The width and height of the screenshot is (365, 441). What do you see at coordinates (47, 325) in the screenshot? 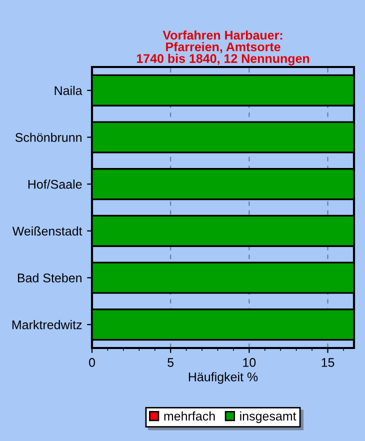
I see `y-tick-label: Marktredwitz` at bounding box center [47, 325].